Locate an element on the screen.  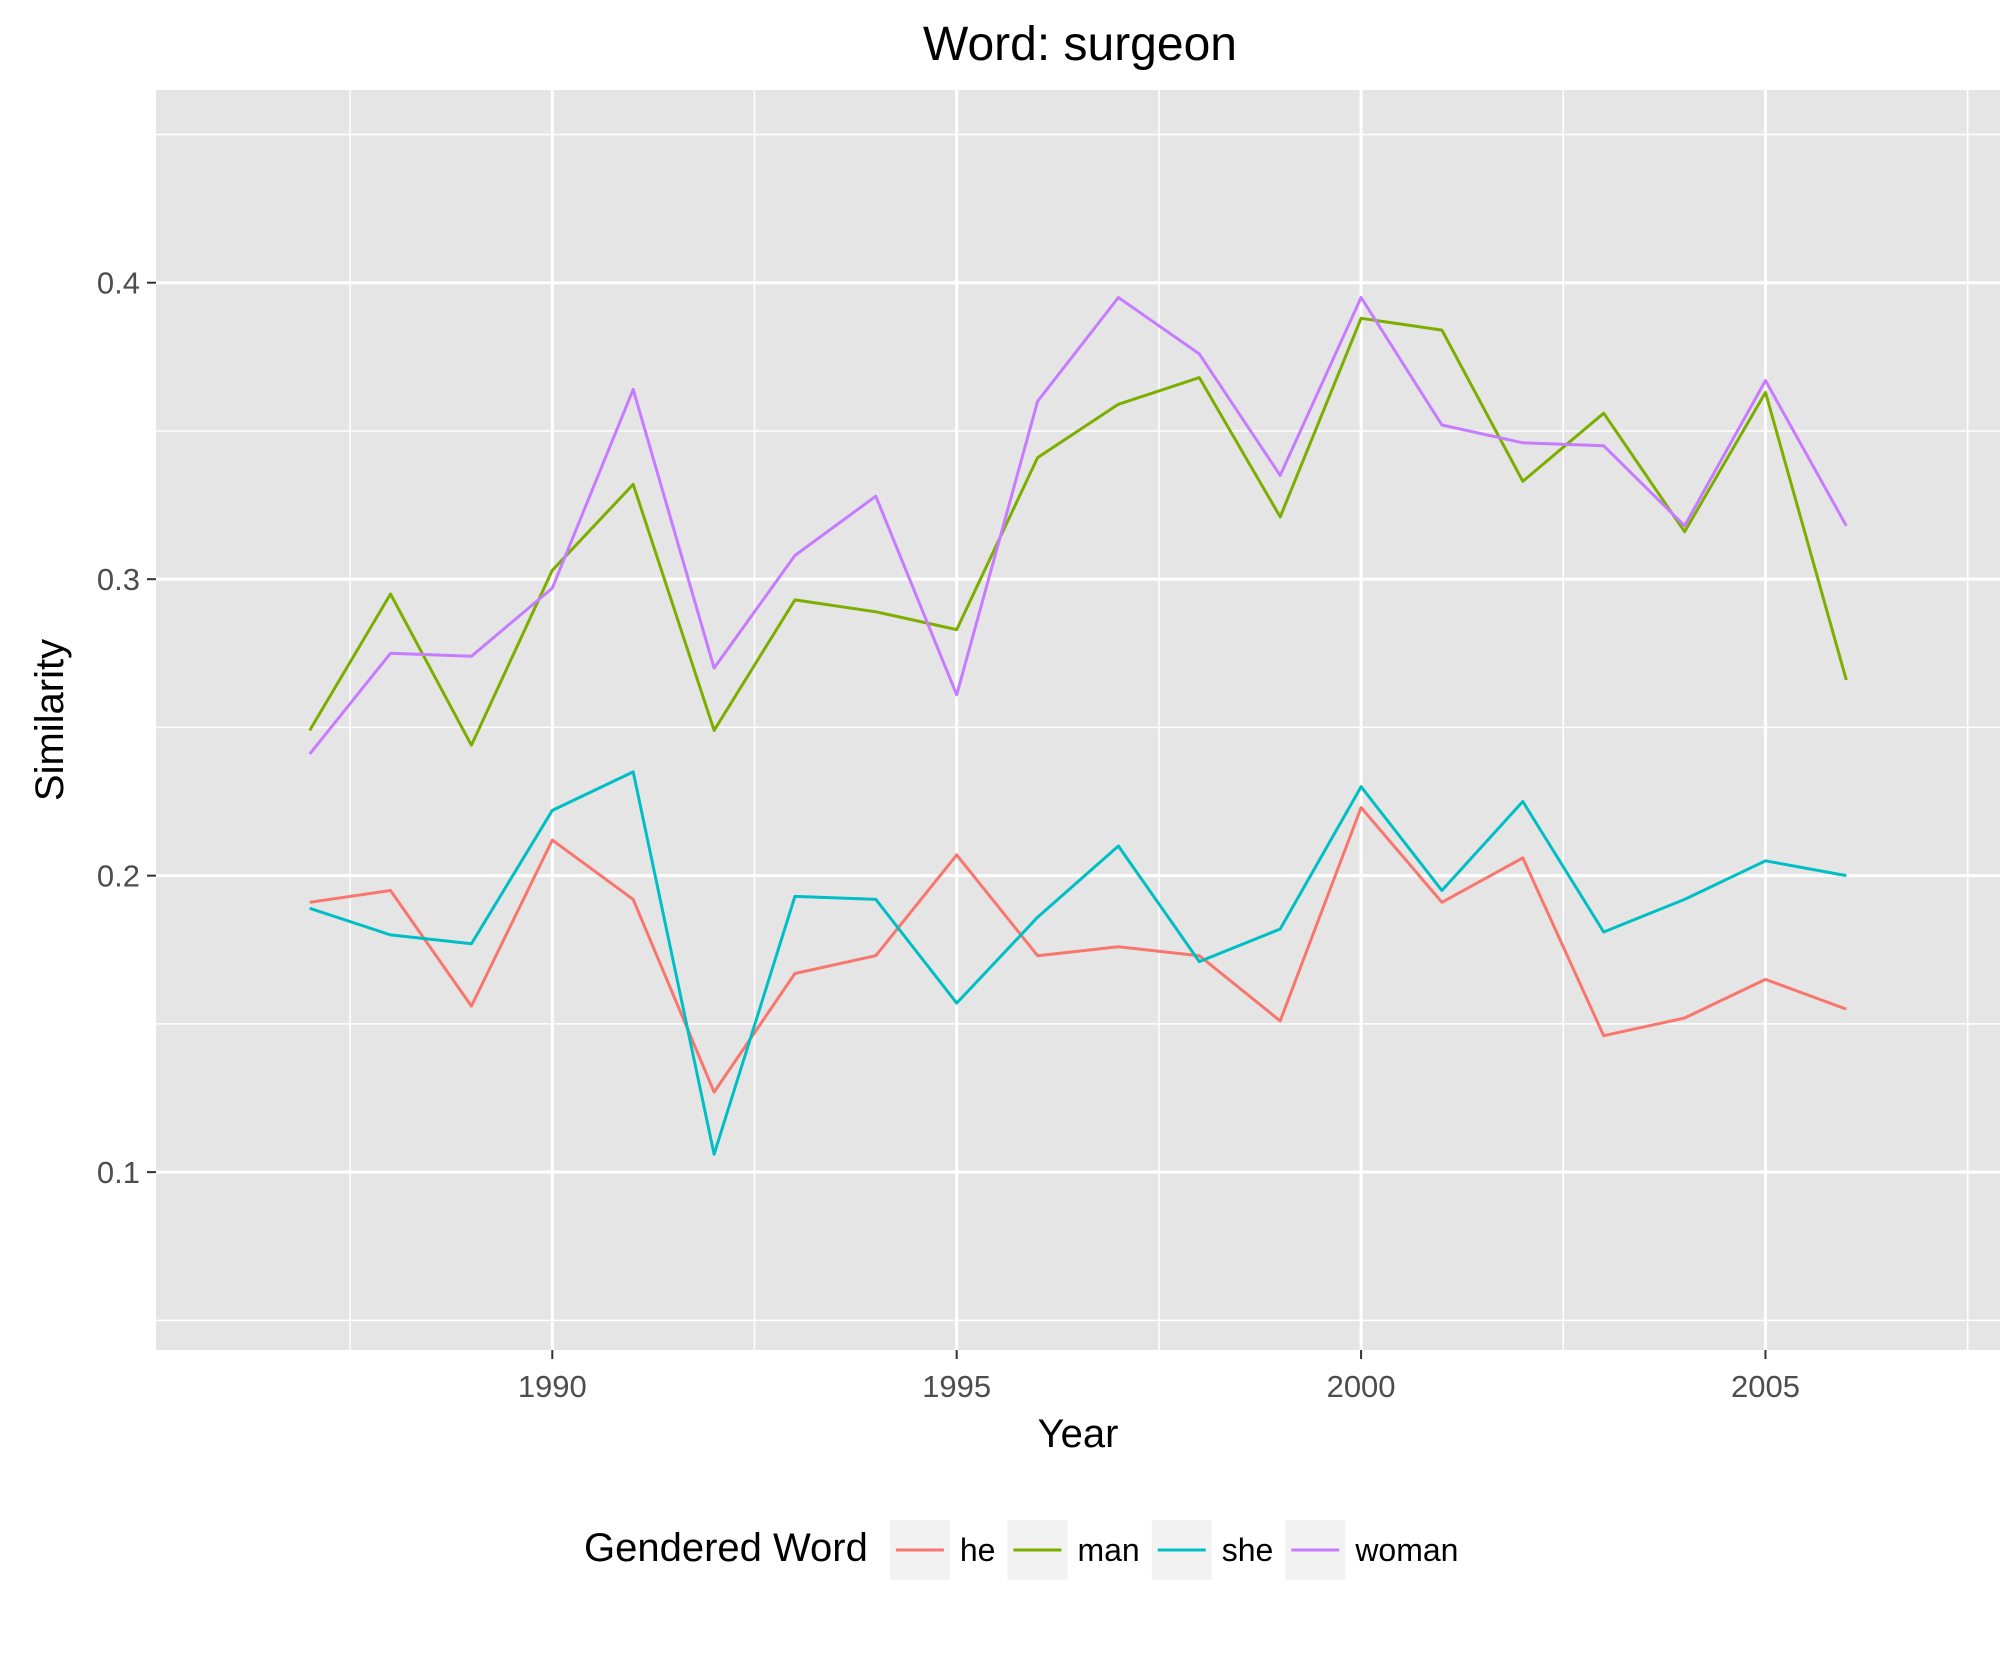
legend-item-he: he is located at coordinates (942, 1550).